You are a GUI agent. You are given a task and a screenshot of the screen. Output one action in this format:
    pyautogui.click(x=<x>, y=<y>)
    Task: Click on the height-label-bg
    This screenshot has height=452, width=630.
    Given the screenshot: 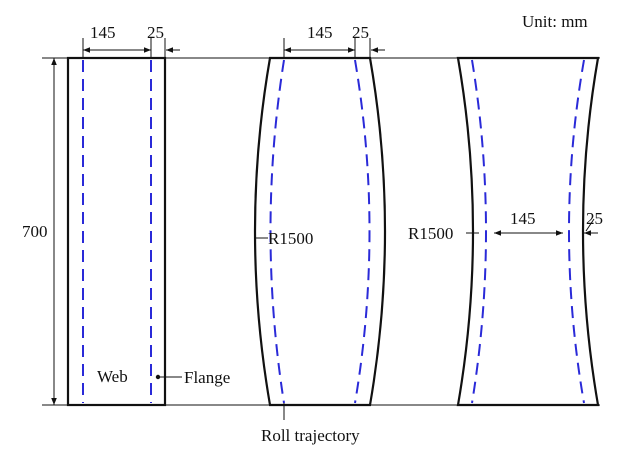 What is the action you would take?
    pyautogui.click(x=35, y=231)
    